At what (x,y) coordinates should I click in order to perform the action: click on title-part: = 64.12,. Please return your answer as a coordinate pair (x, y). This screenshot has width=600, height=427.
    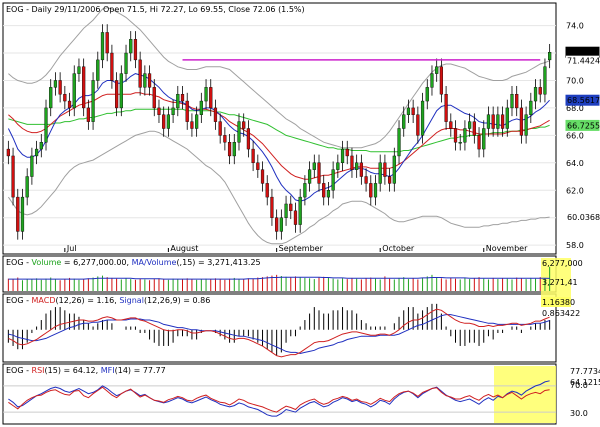
    Looking at the image, I should click on (81, 370).